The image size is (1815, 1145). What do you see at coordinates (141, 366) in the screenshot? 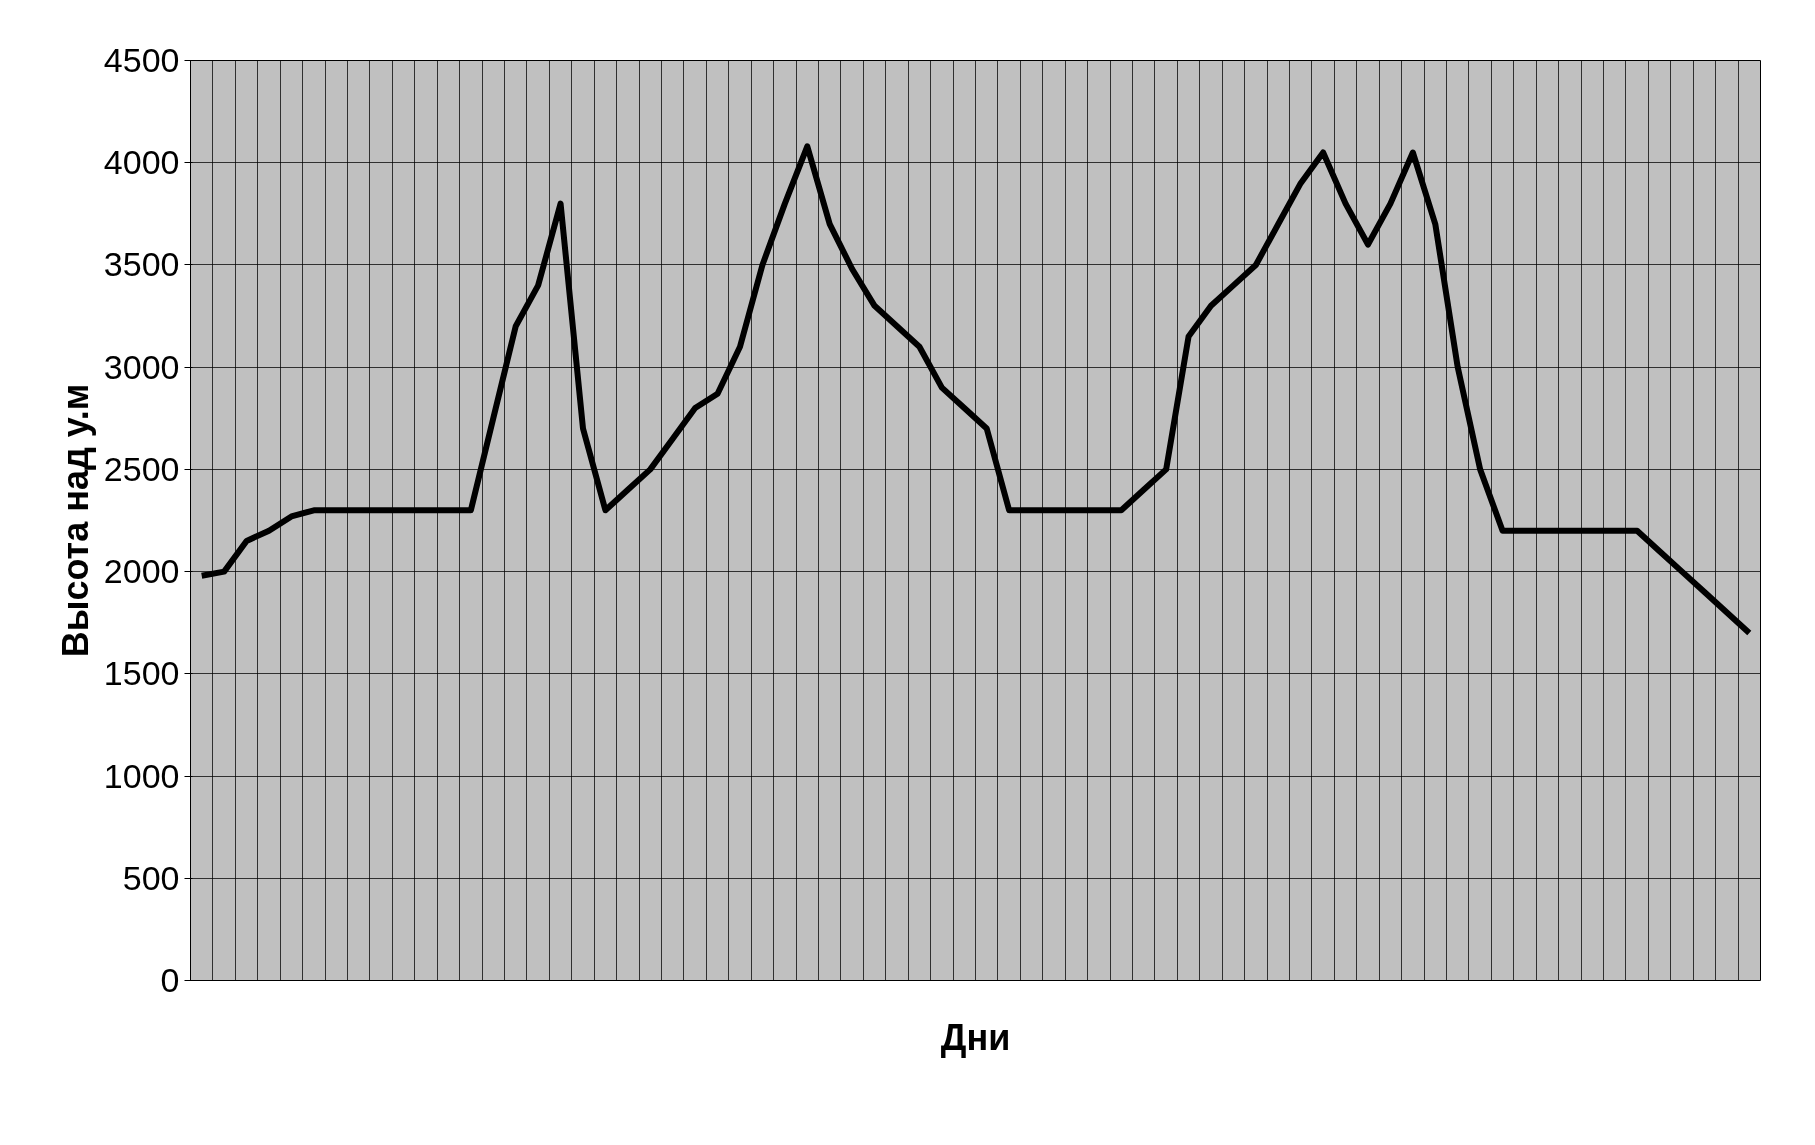
I see `y-tick-label: 3000` at bounding box center [141, 366].